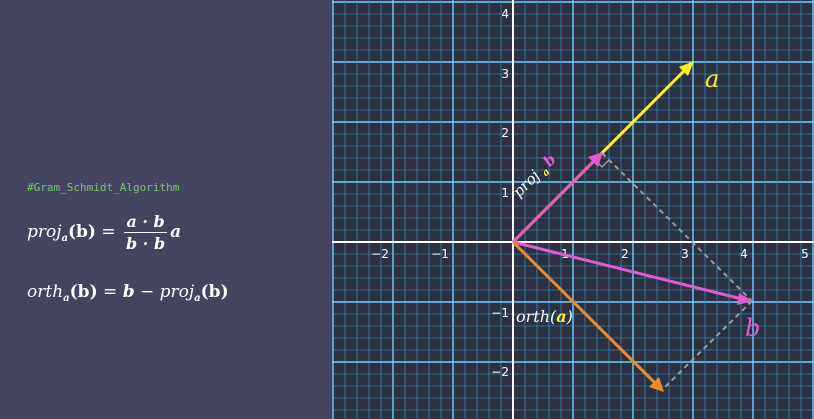  Describe the element at coordinates (526, 183) in the screenshot. I see `proj-label-main: proj` at that location.